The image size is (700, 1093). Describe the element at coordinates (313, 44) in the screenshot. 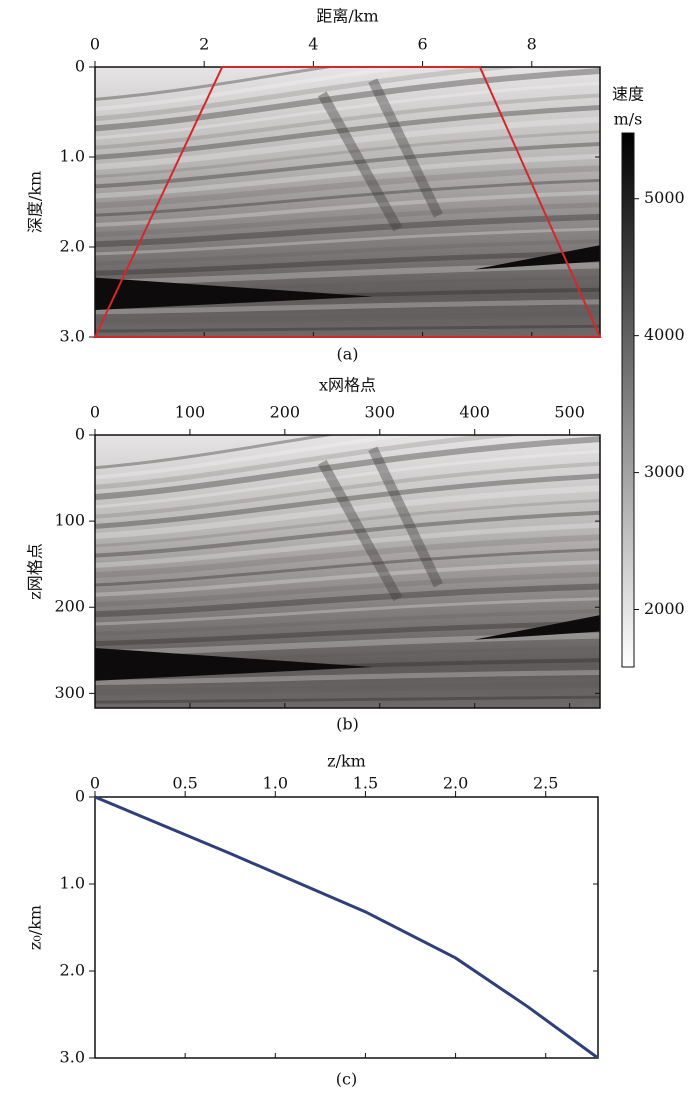

I see `x-tick-label: 4` at that location.